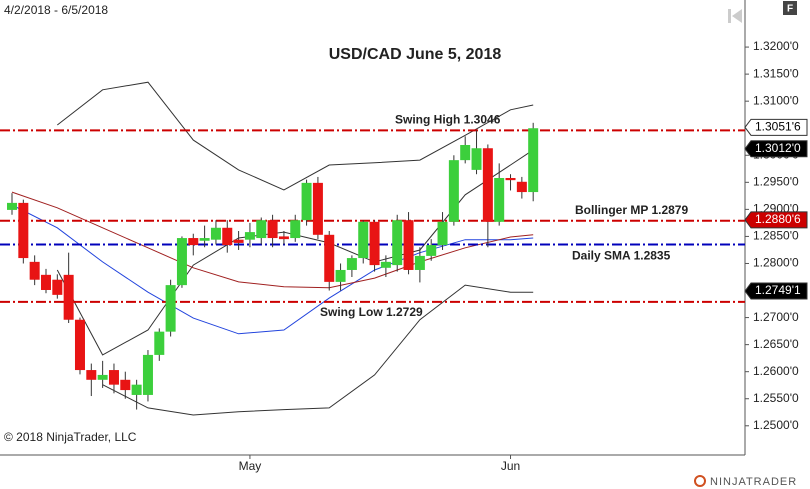 The height and width of the screenshot is (489, 810). What do you see at coordinates (776, 100) in the screenshot?
I see `y-tick-label: 1.3100'0` at bounding box center [776, 100].